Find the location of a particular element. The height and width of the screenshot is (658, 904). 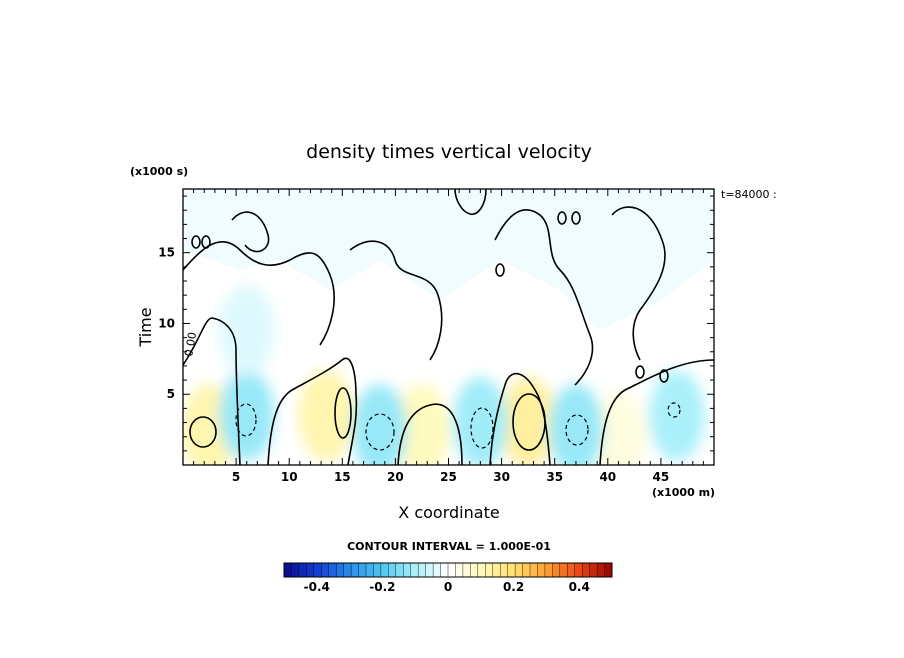

x-tick-label: 30 is located at coordinates (501, 477).